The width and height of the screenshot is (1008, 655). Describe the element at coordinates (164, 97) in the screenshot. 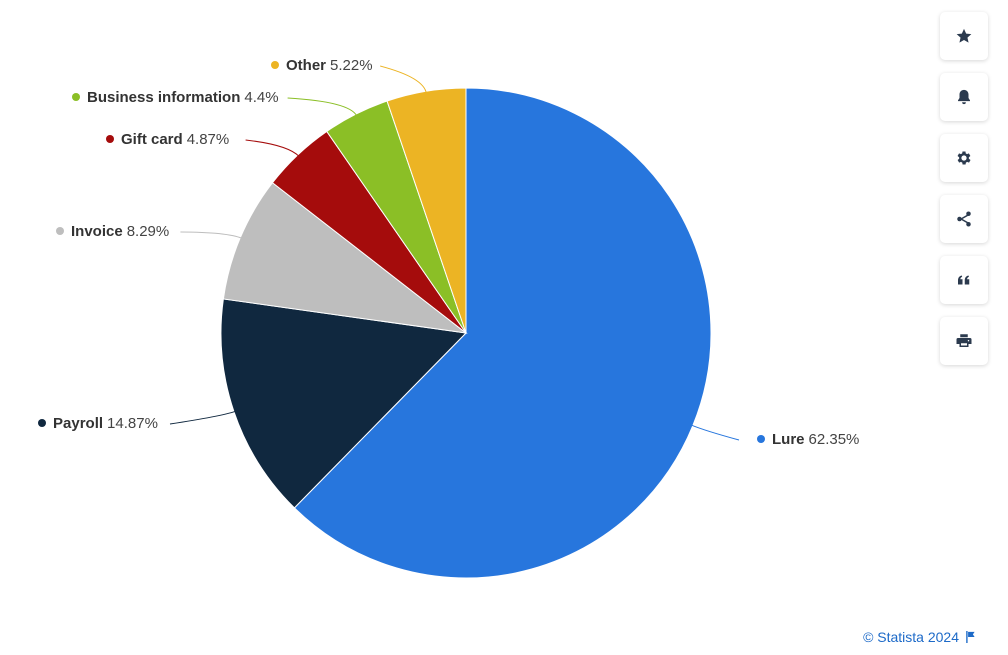

I see `label-name: Business information` at that location.